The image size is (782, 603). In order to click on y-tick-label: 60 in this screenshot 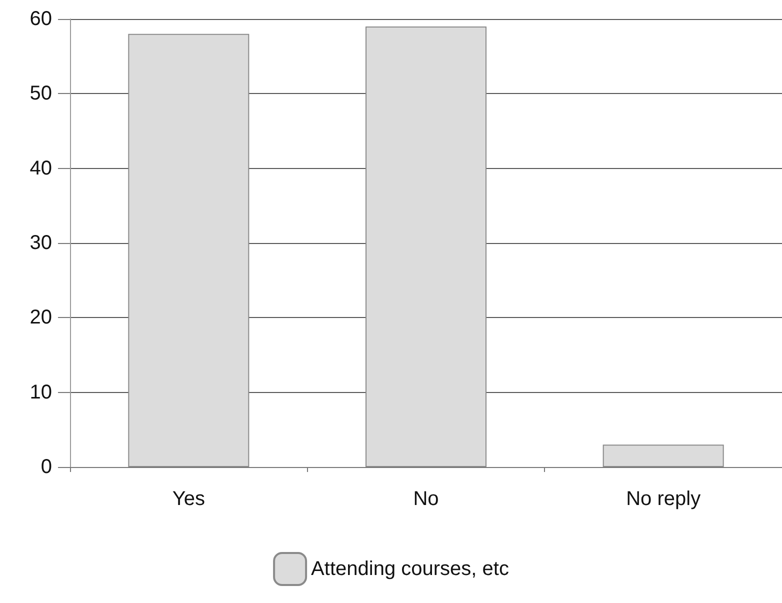, I will do `click(41, 19)`.